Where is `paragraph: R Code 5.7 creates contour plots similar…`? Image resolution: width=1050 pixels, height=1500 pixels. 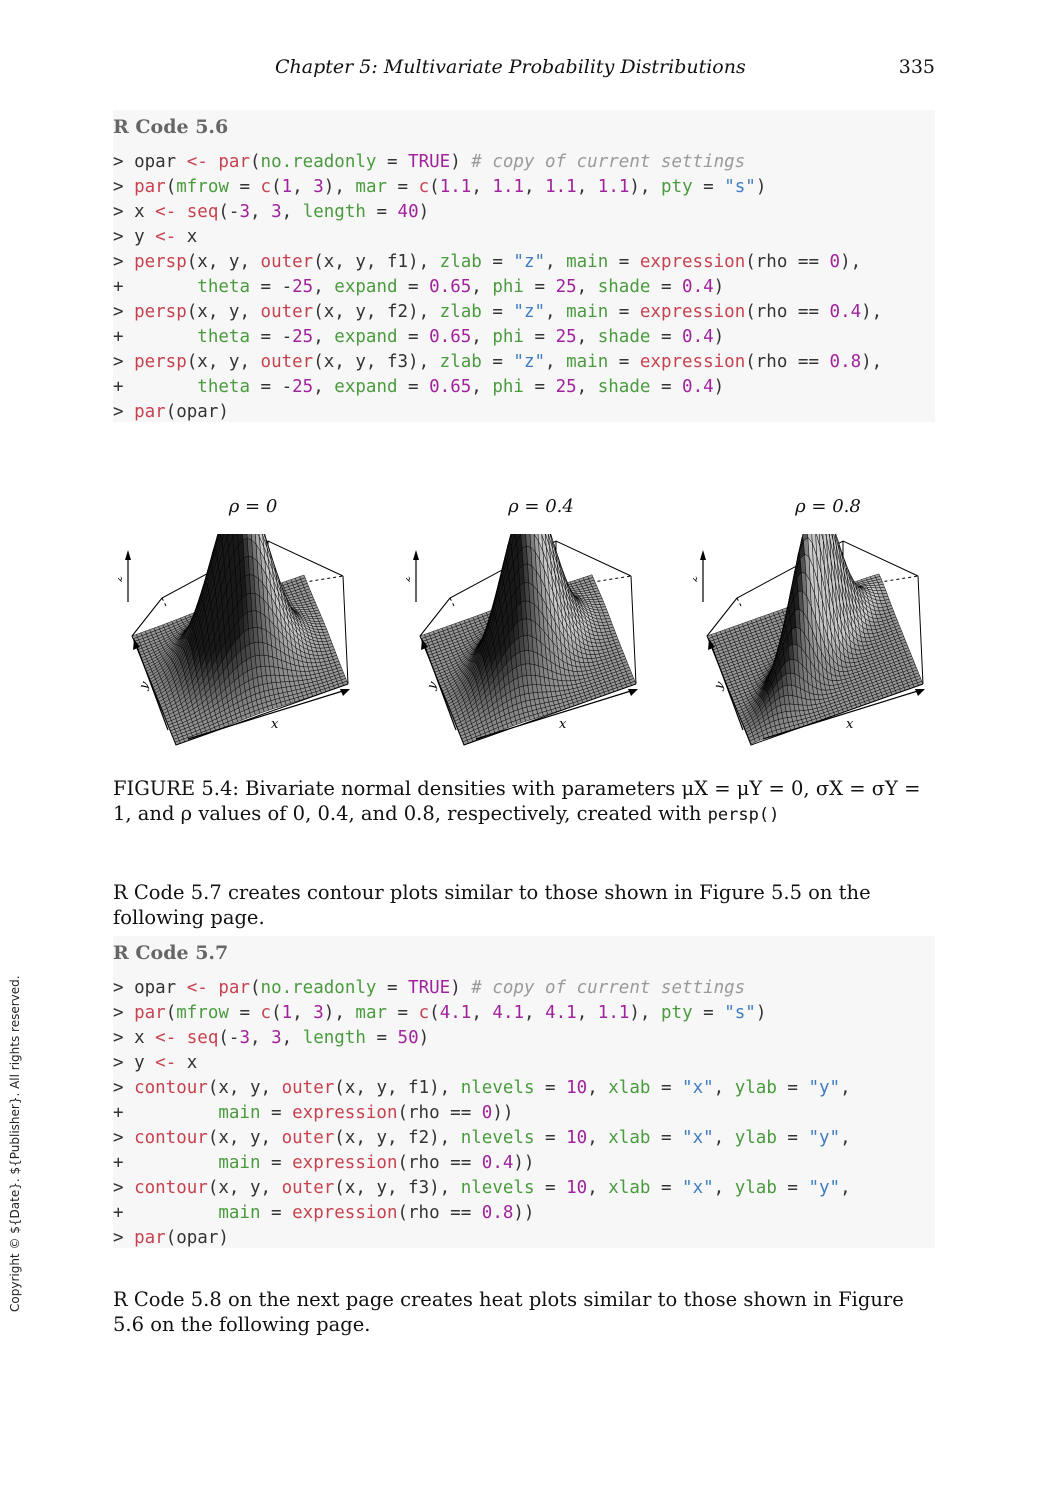 paragraph: R Code 5.7 creates contour plots similar… is located at coordinates (492, 905).